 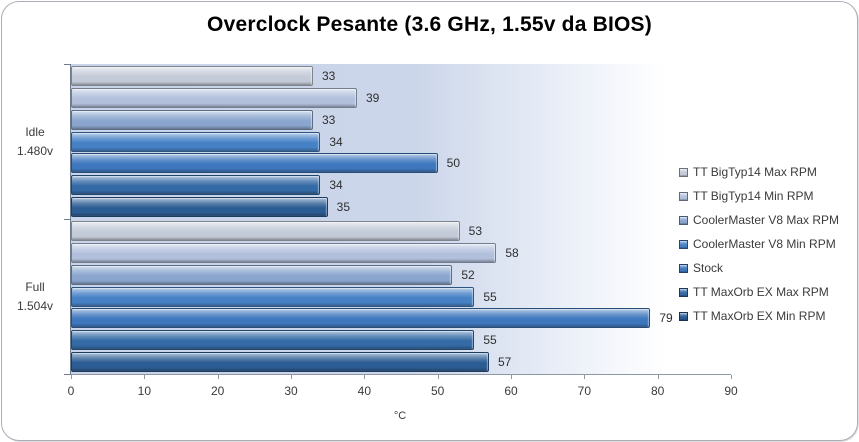 I want to click on category-label-line: 1.480v, so click(x=35, y=150).